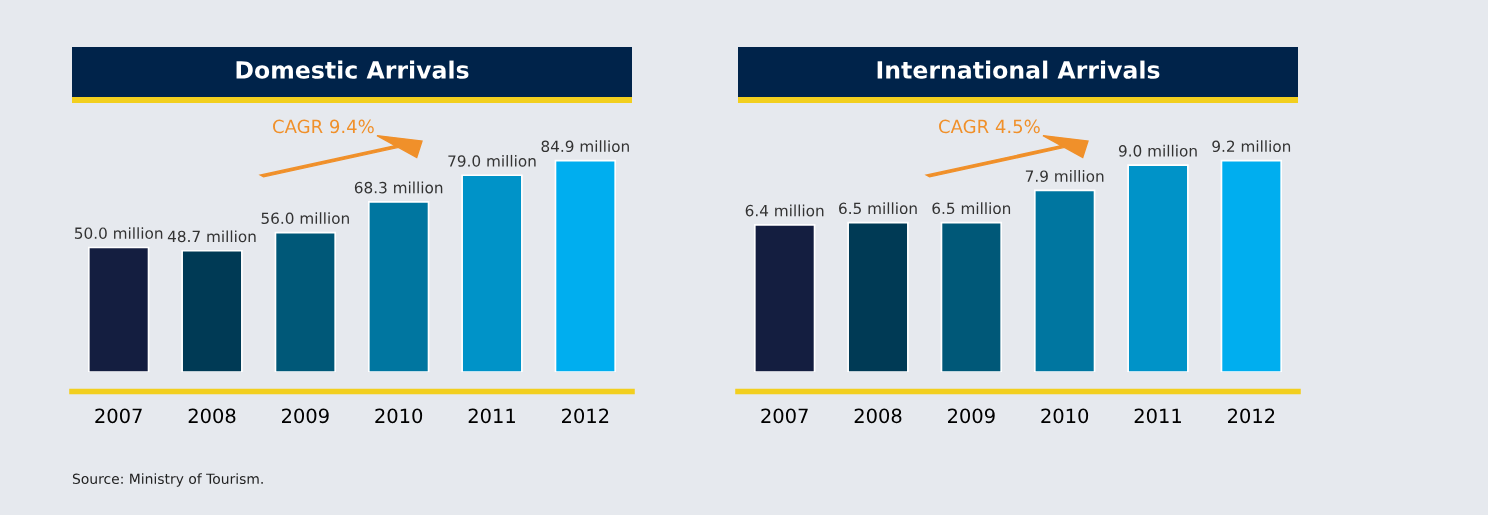 This screenshot has width=1488, height=515. What do you see at coordinates (989, 126) in the screenshot?
I see `text: CAGR 4.5%` at bounding box center [989, 126].